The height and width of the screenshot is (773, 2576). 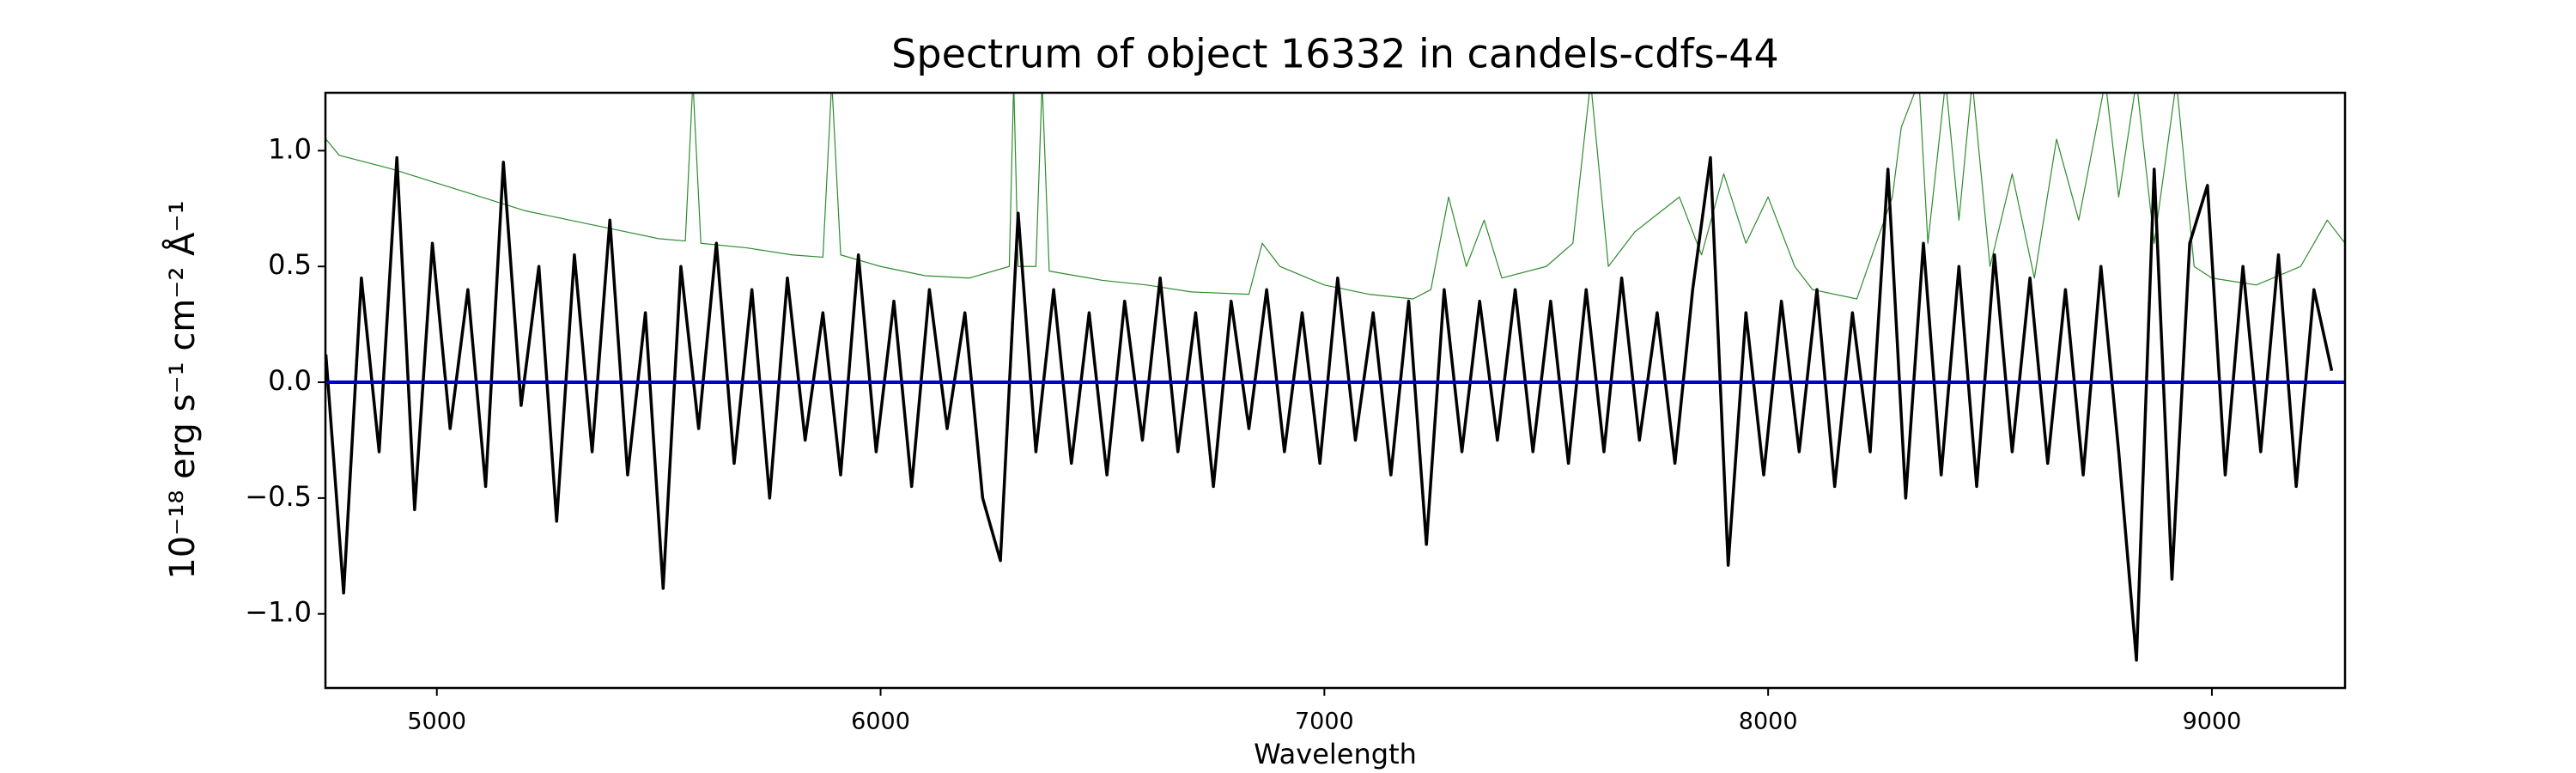 What do you see at coordinates (1335, 754) in the screenshot?
I see `x-axis-label: Wavelength` at bounding box center [1335, 754].